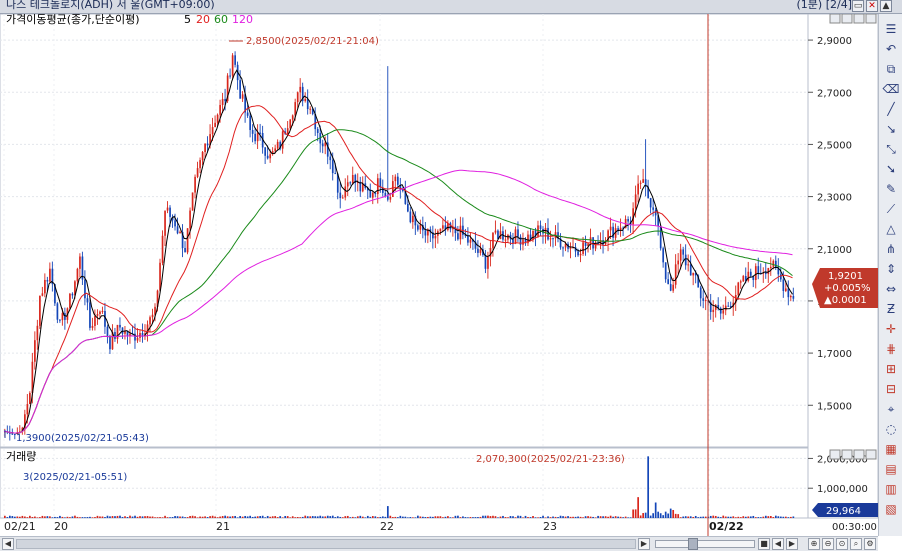 Image resolution: width=902 pixels, height=551 pixels. What do you see at coordinates (891, 329) in the screenshot?
I see `cross-icon: ✛` at bounding box center [891, 329].